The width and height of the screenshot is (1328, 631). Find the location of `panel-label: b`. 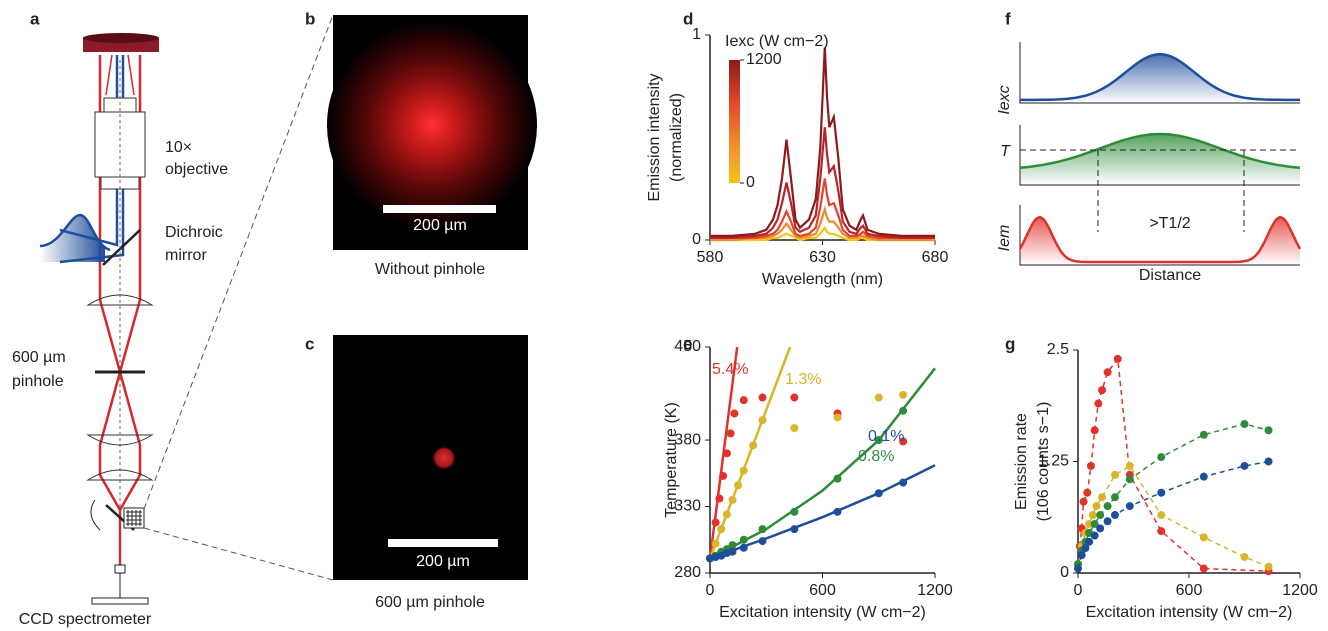

panel-label: b is located at coordinates (310, 18).